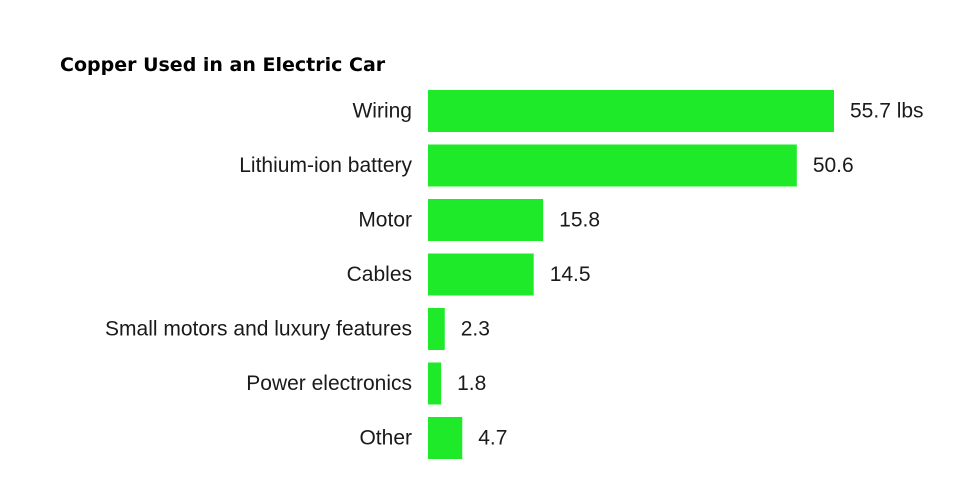 The height and width of the screenshot is (500, 975). I want to click on value-label-4: 2.3, so click(475, 329).